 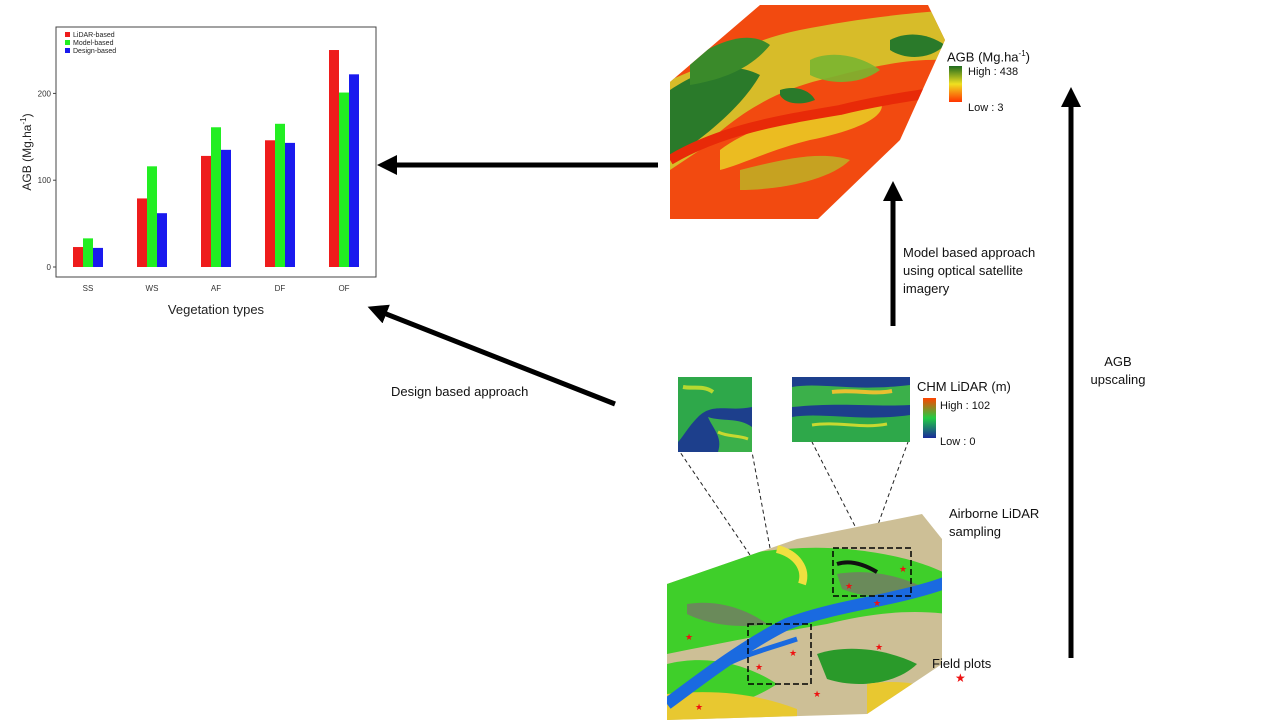 What do you see at coordinates (926, 288) in the screenshot?
I see `model-approach-line-3: imagery` at bounding box center [926, 288].